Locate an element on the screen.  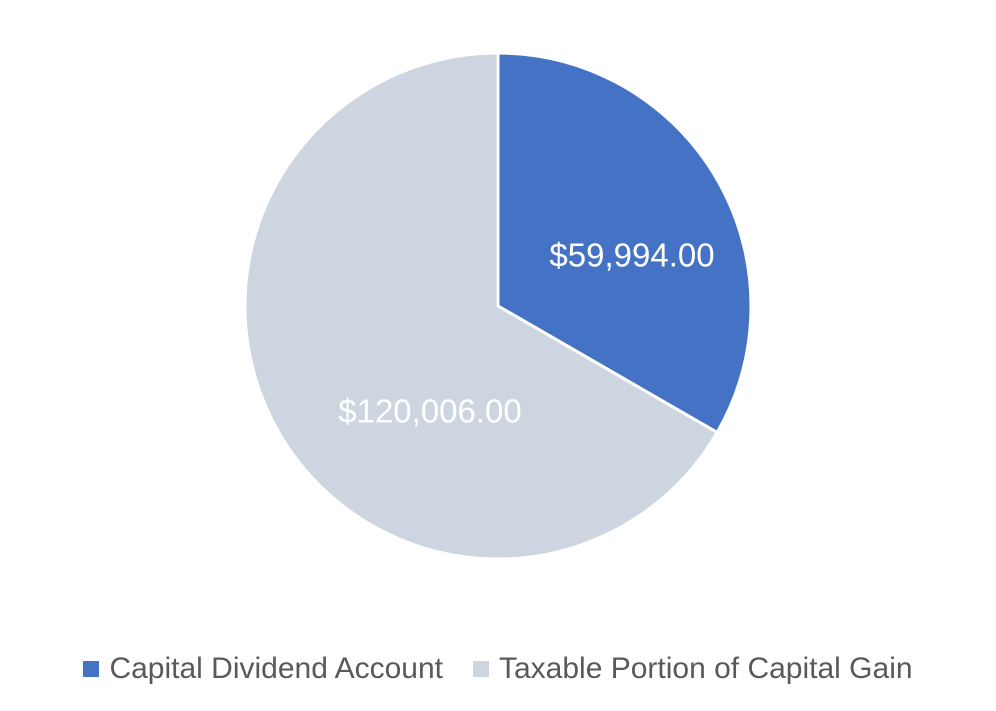
legend-swatch-taxable-portion-of-capital-gain is located at coordinates (480, 669).